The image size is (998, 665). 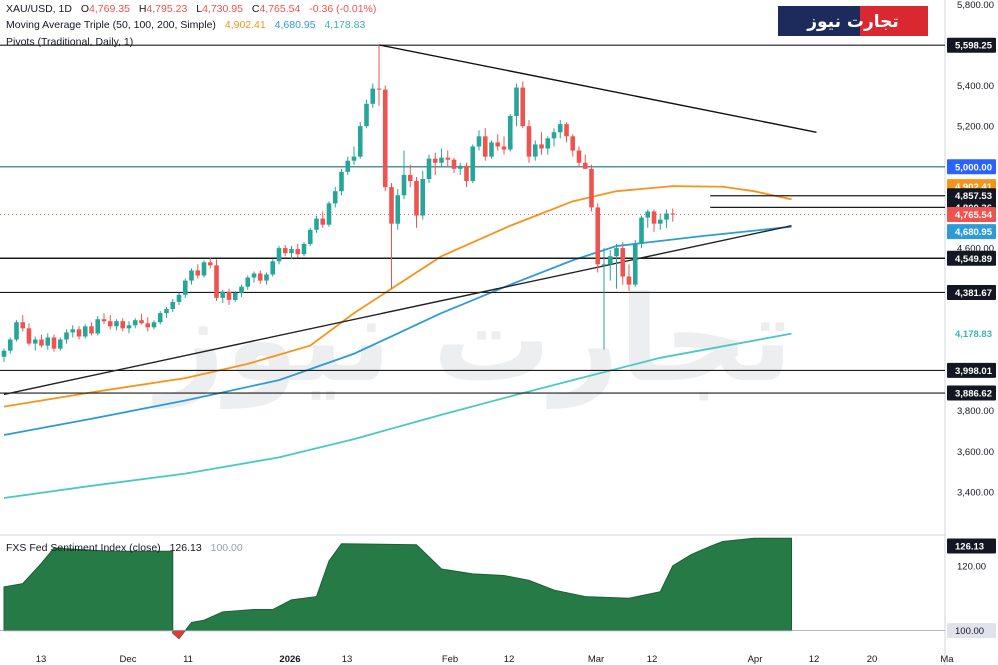 What do you see at coordinates (142, 9) in the screenshot?
I see `high-label: H` at bounding box center [142, 9].